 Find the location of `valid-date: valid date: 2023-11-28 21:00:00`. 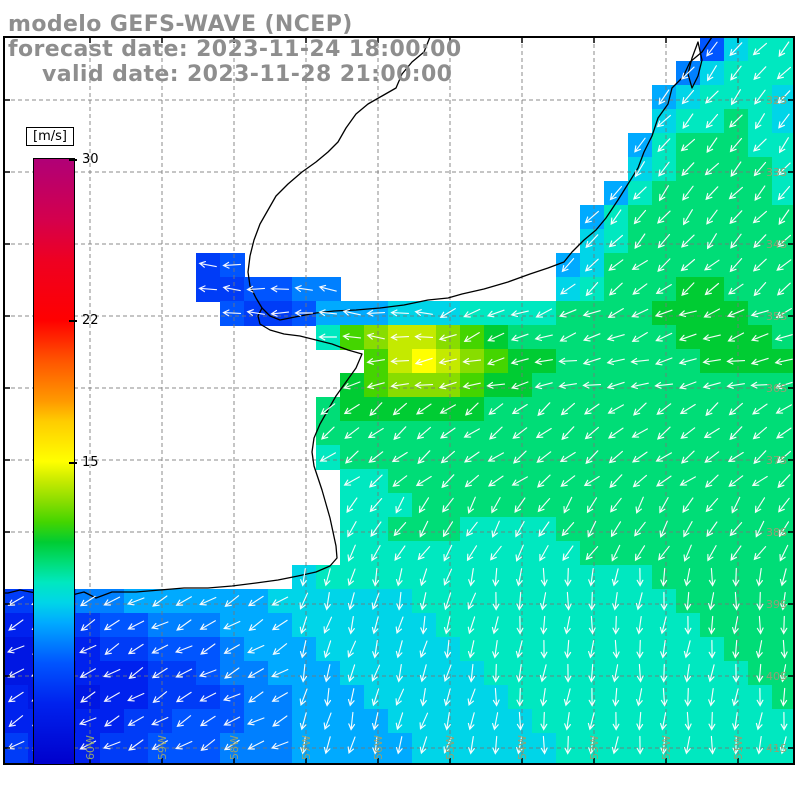

valid-date: valid date: 2023-11-28 21:00:00 is located at coordinates (247, 74).